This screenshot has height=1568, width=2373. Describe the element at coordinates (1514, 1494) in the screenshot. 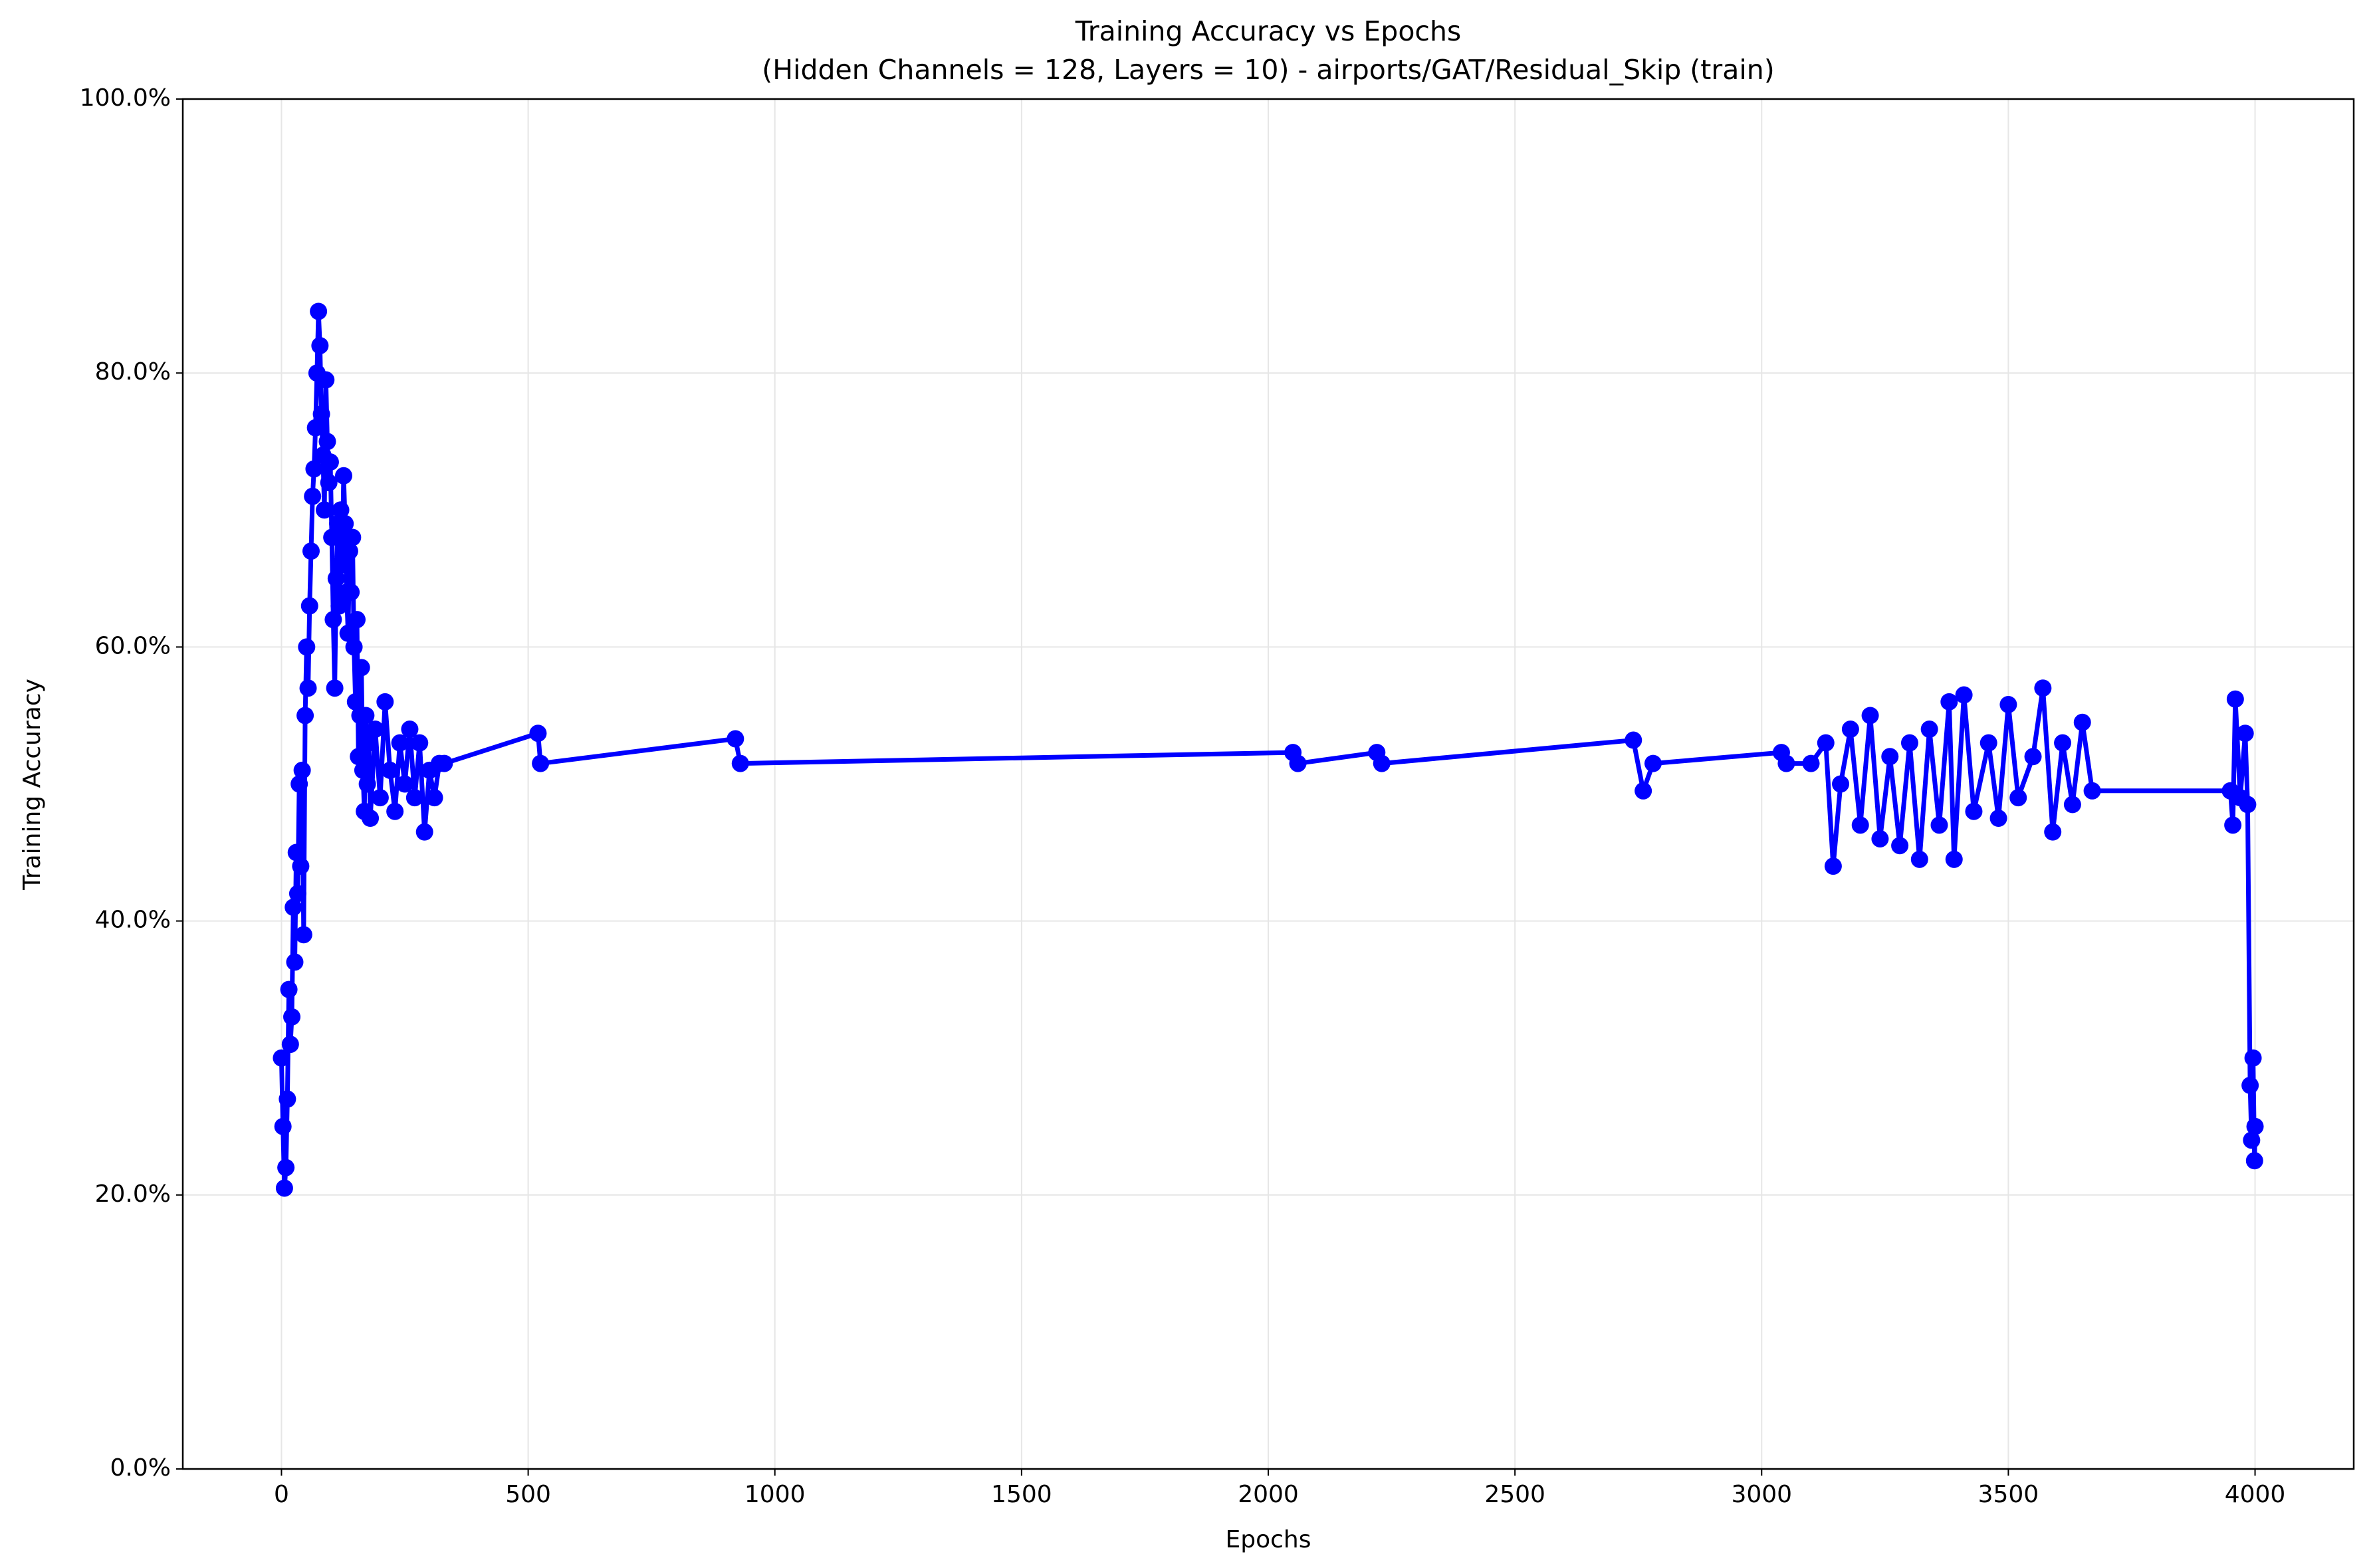

I see `x-tick-label: 2500` at that location.